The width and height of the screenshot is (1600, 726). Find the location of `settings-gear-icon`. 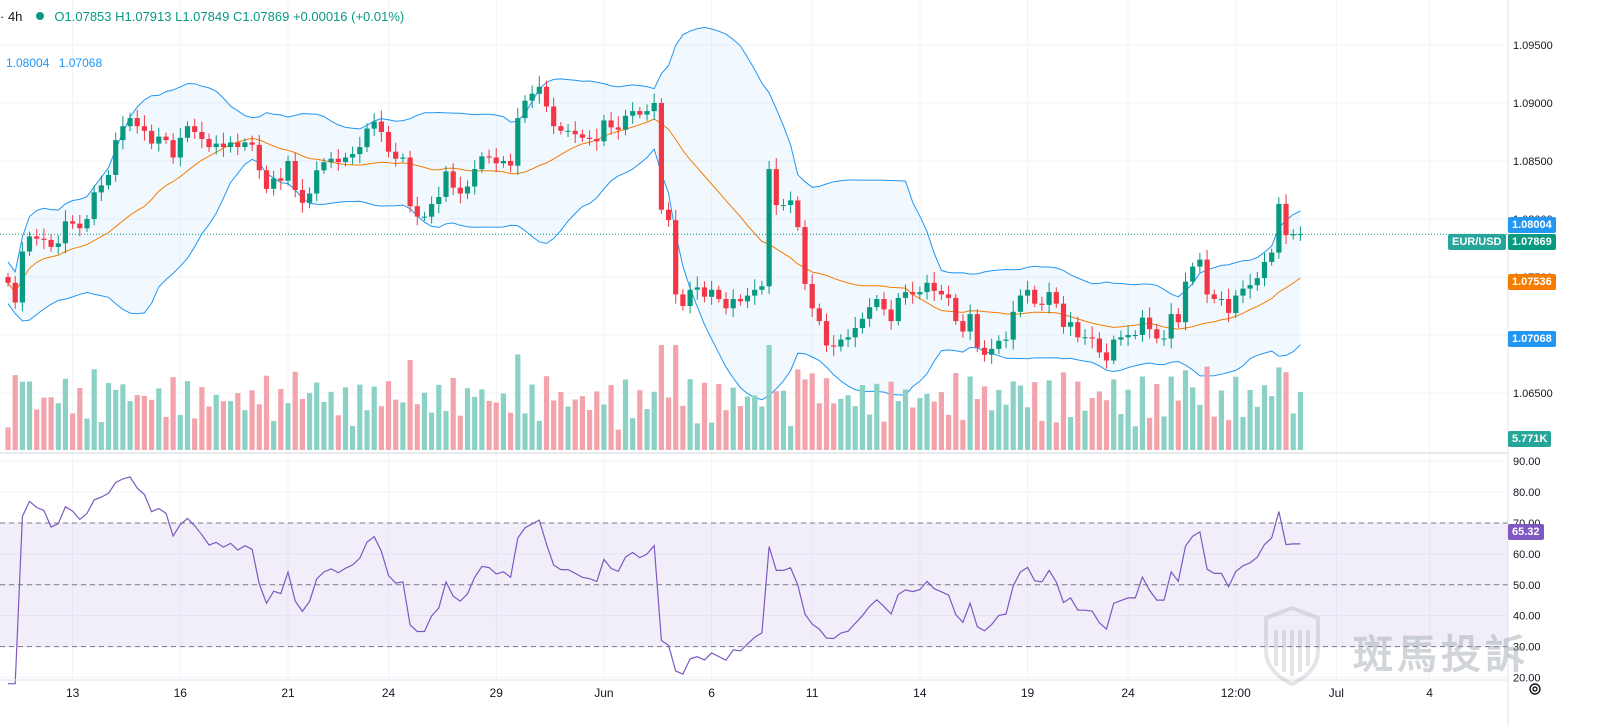

settings-gear-icon is located at coordinates (1535, 689).